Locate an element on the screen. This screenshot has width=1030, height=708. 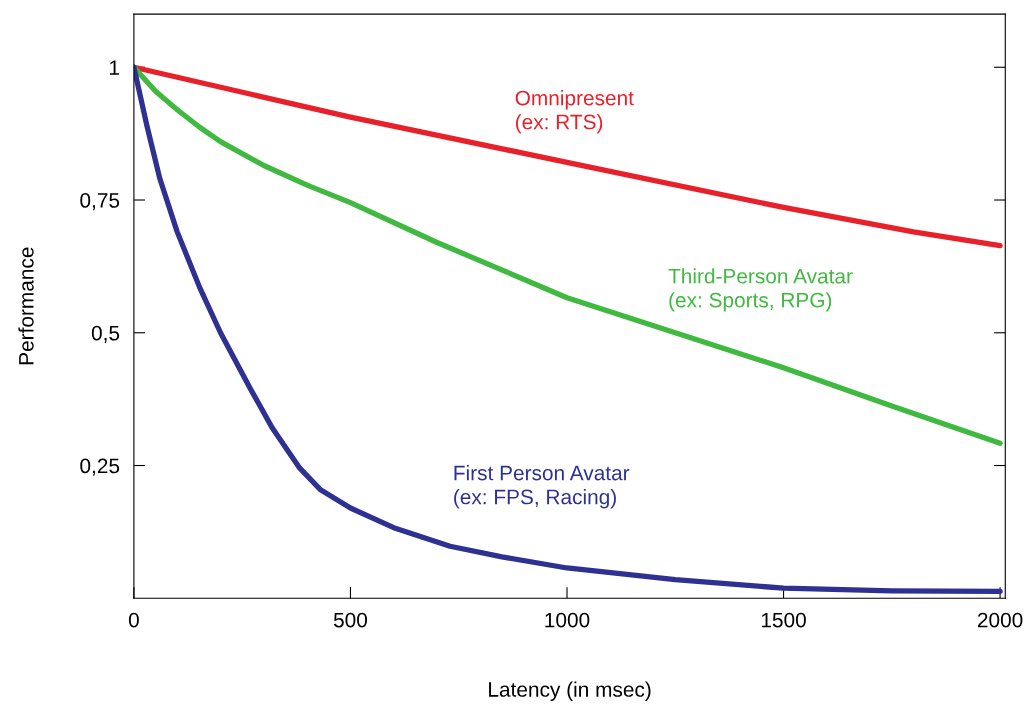
x-tick-label: 1500 is located at coordinates (783, 620).